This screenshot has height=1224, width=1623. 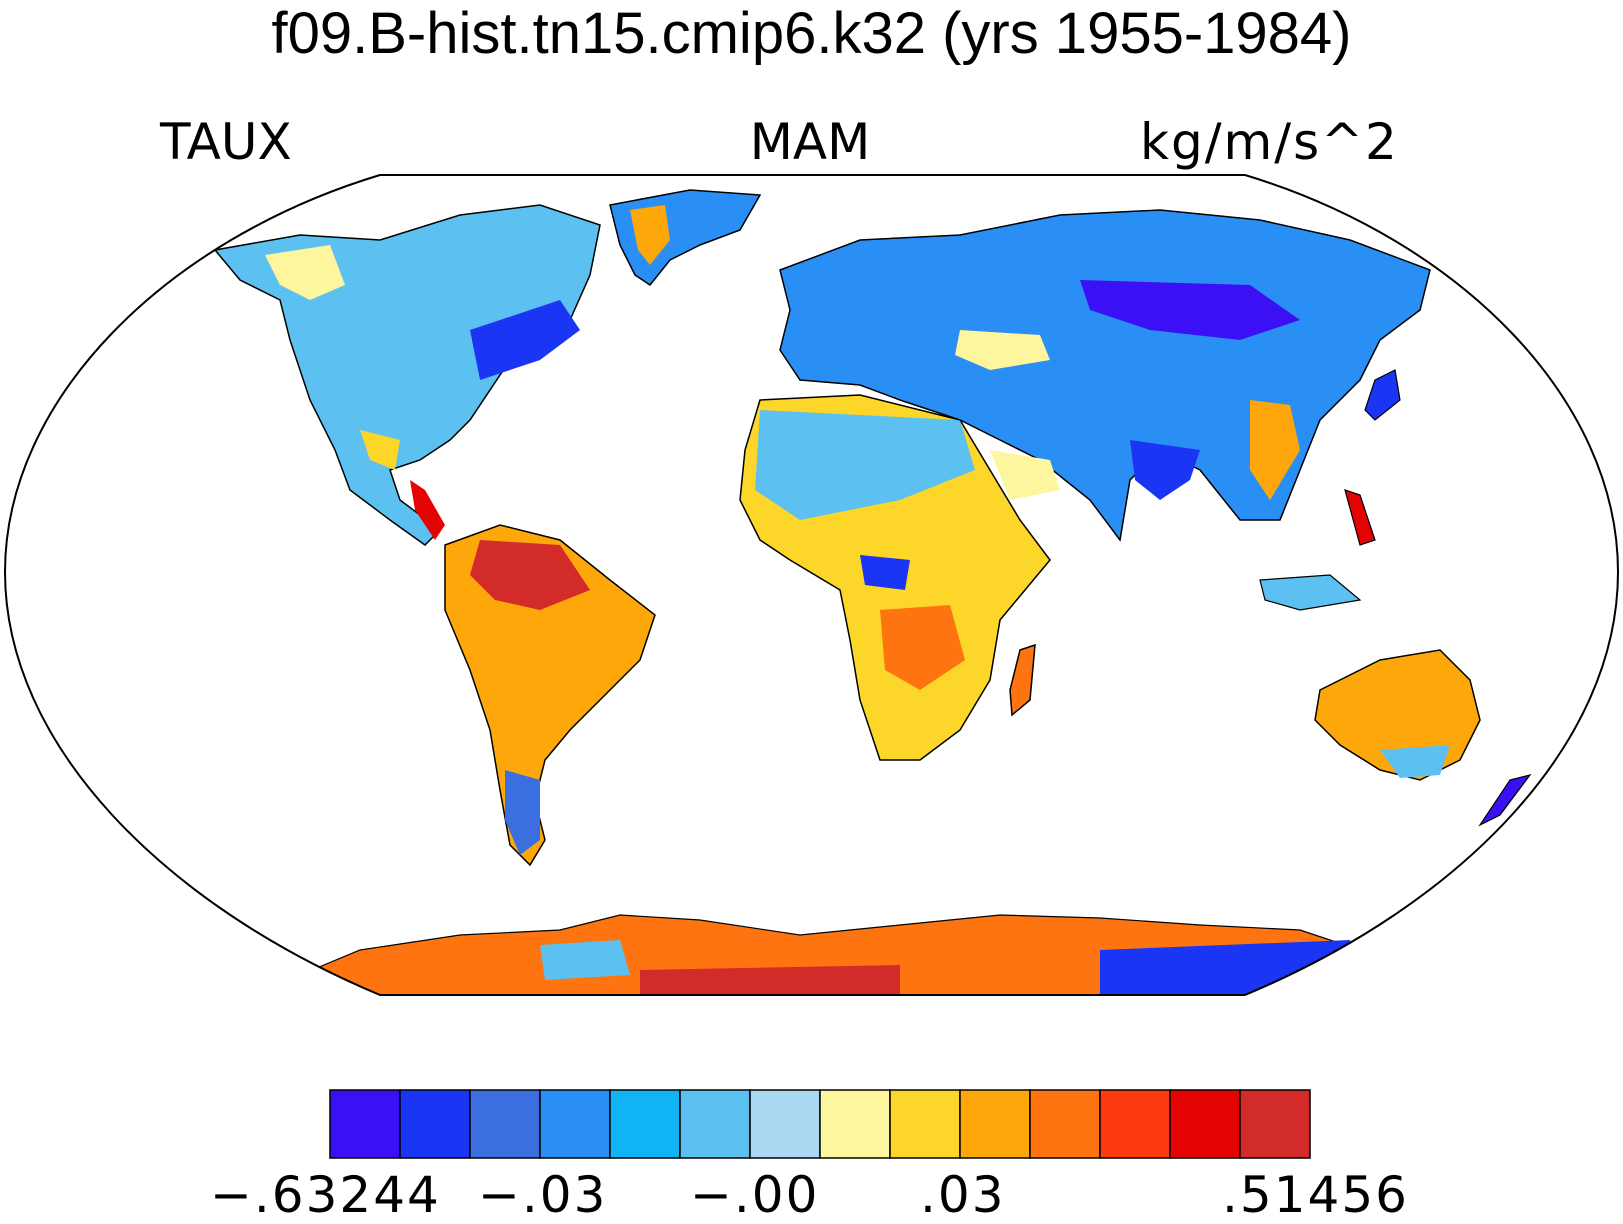 I want to click on colorbar-label-1: −.03, so click(x=543, y=1195).